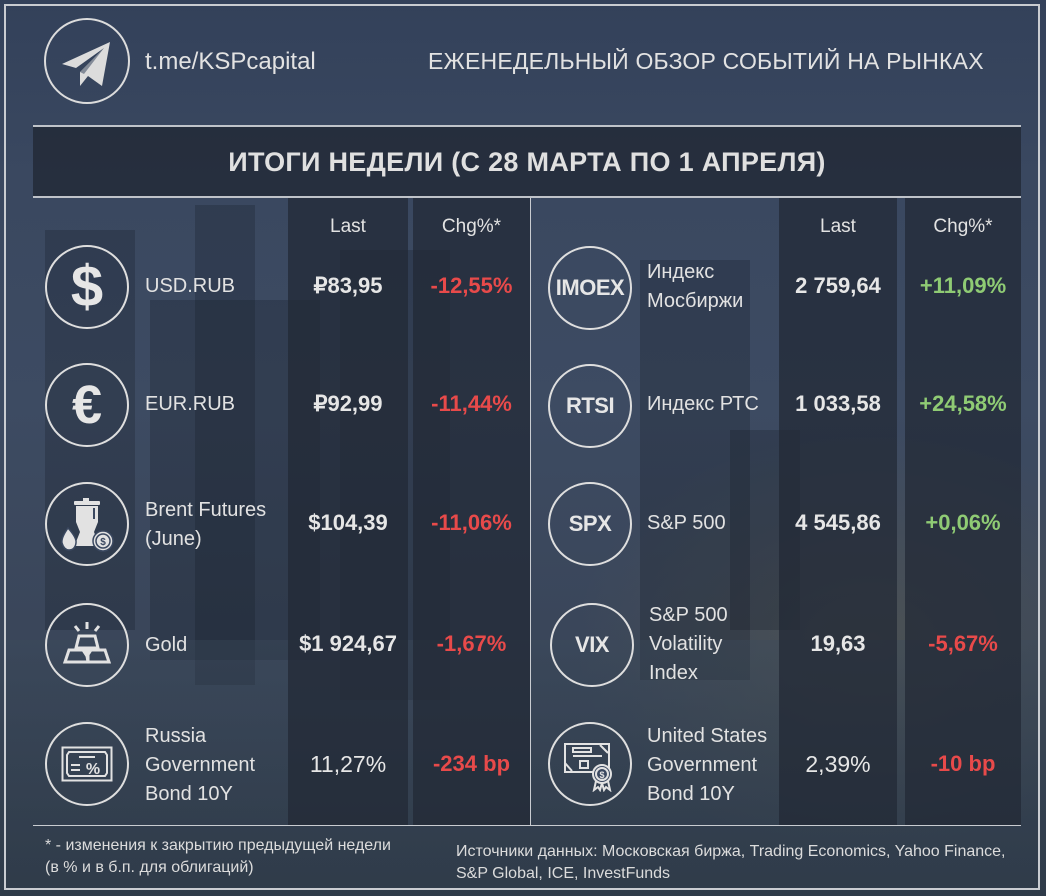  I want to click on bond-certificate-glyph: %, so click(87, 764).